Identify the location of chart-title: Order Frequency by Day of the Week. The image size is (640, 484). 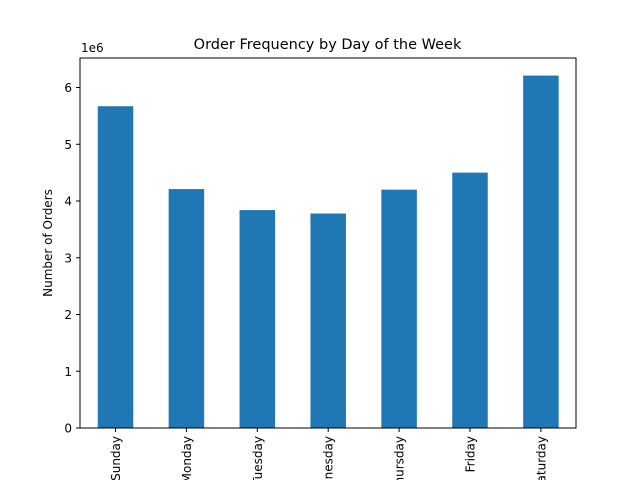
(328, 45).